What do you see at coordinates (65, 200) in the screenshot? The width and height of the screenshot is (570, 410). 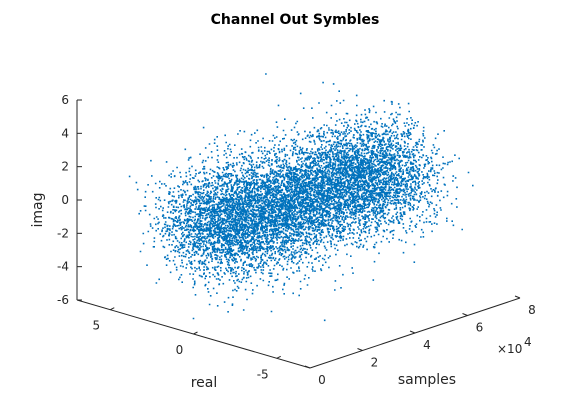 I see `imag-tick-label: 0` at bounding box center [65, 200].